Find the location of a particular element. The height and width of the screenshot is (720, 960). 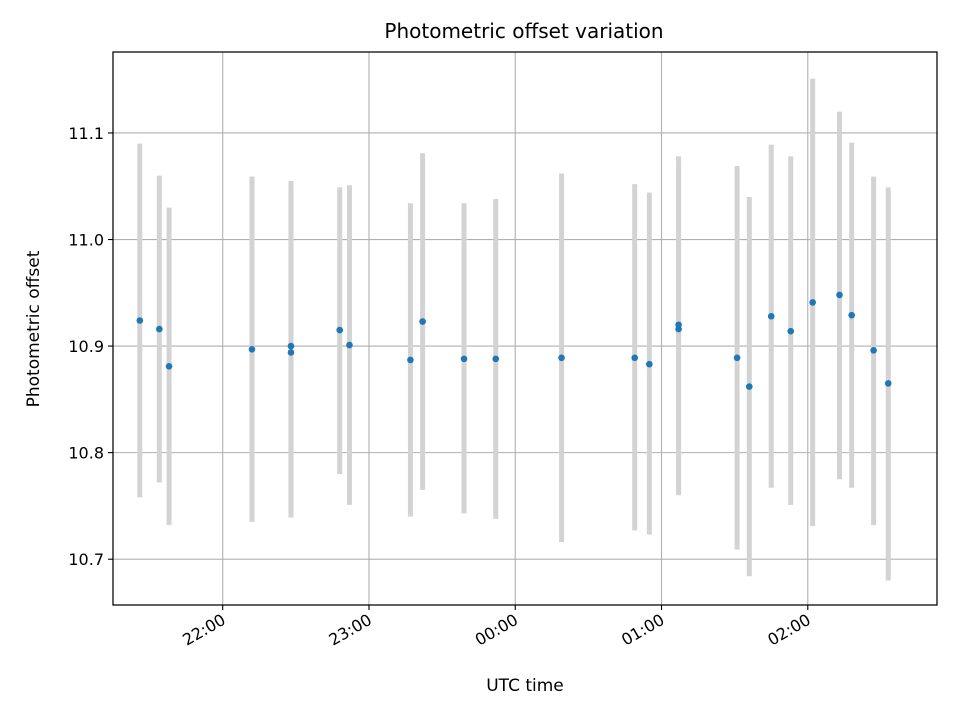

y-tick-label: 11.1 is located at coordinates (86, 133).